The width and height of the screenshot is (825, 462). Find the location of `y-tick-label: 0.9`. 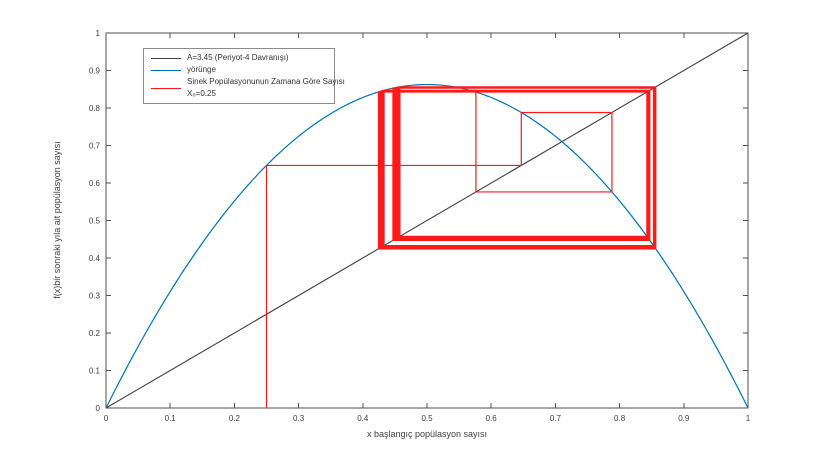

y-tick-label: 0.9 is located at coordinates (95, 71).